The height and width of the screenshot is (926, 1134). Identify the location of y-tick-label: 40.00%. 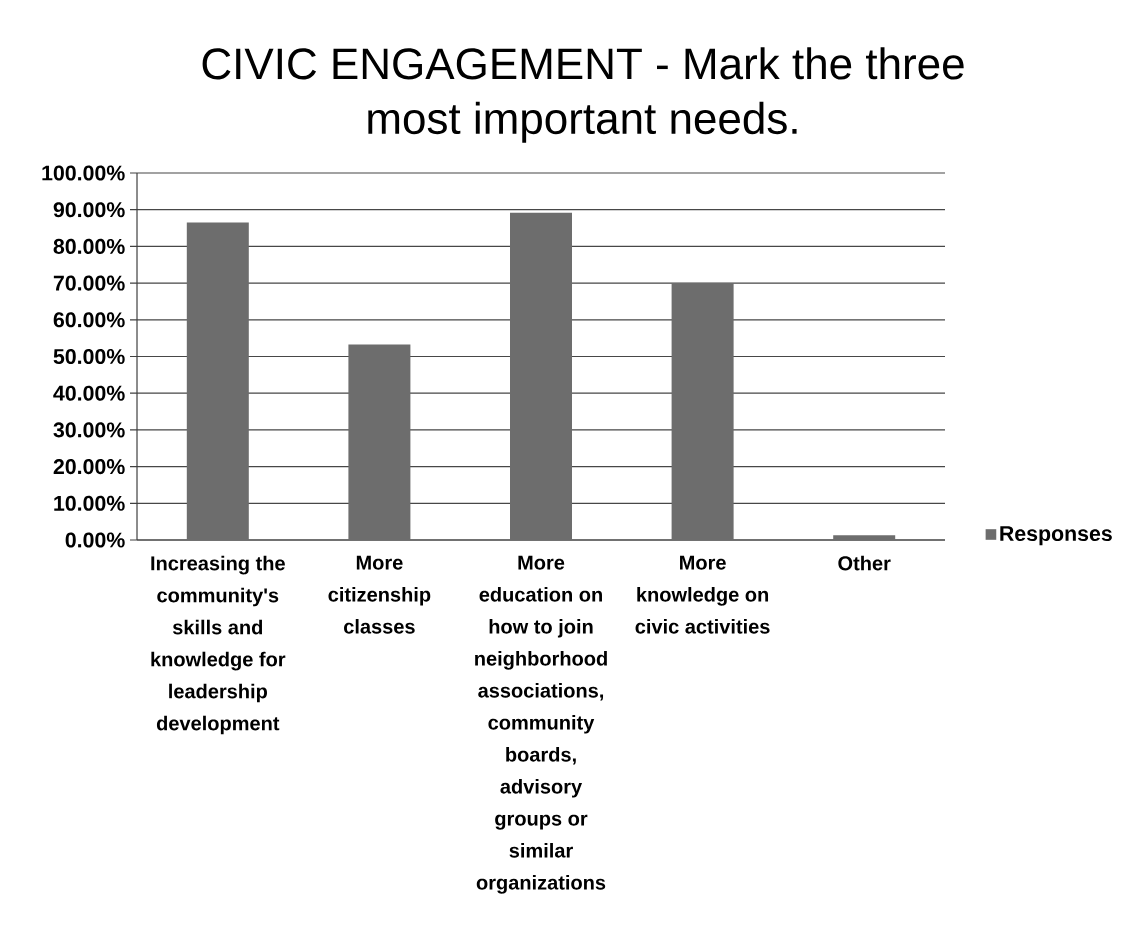
(89, 393).